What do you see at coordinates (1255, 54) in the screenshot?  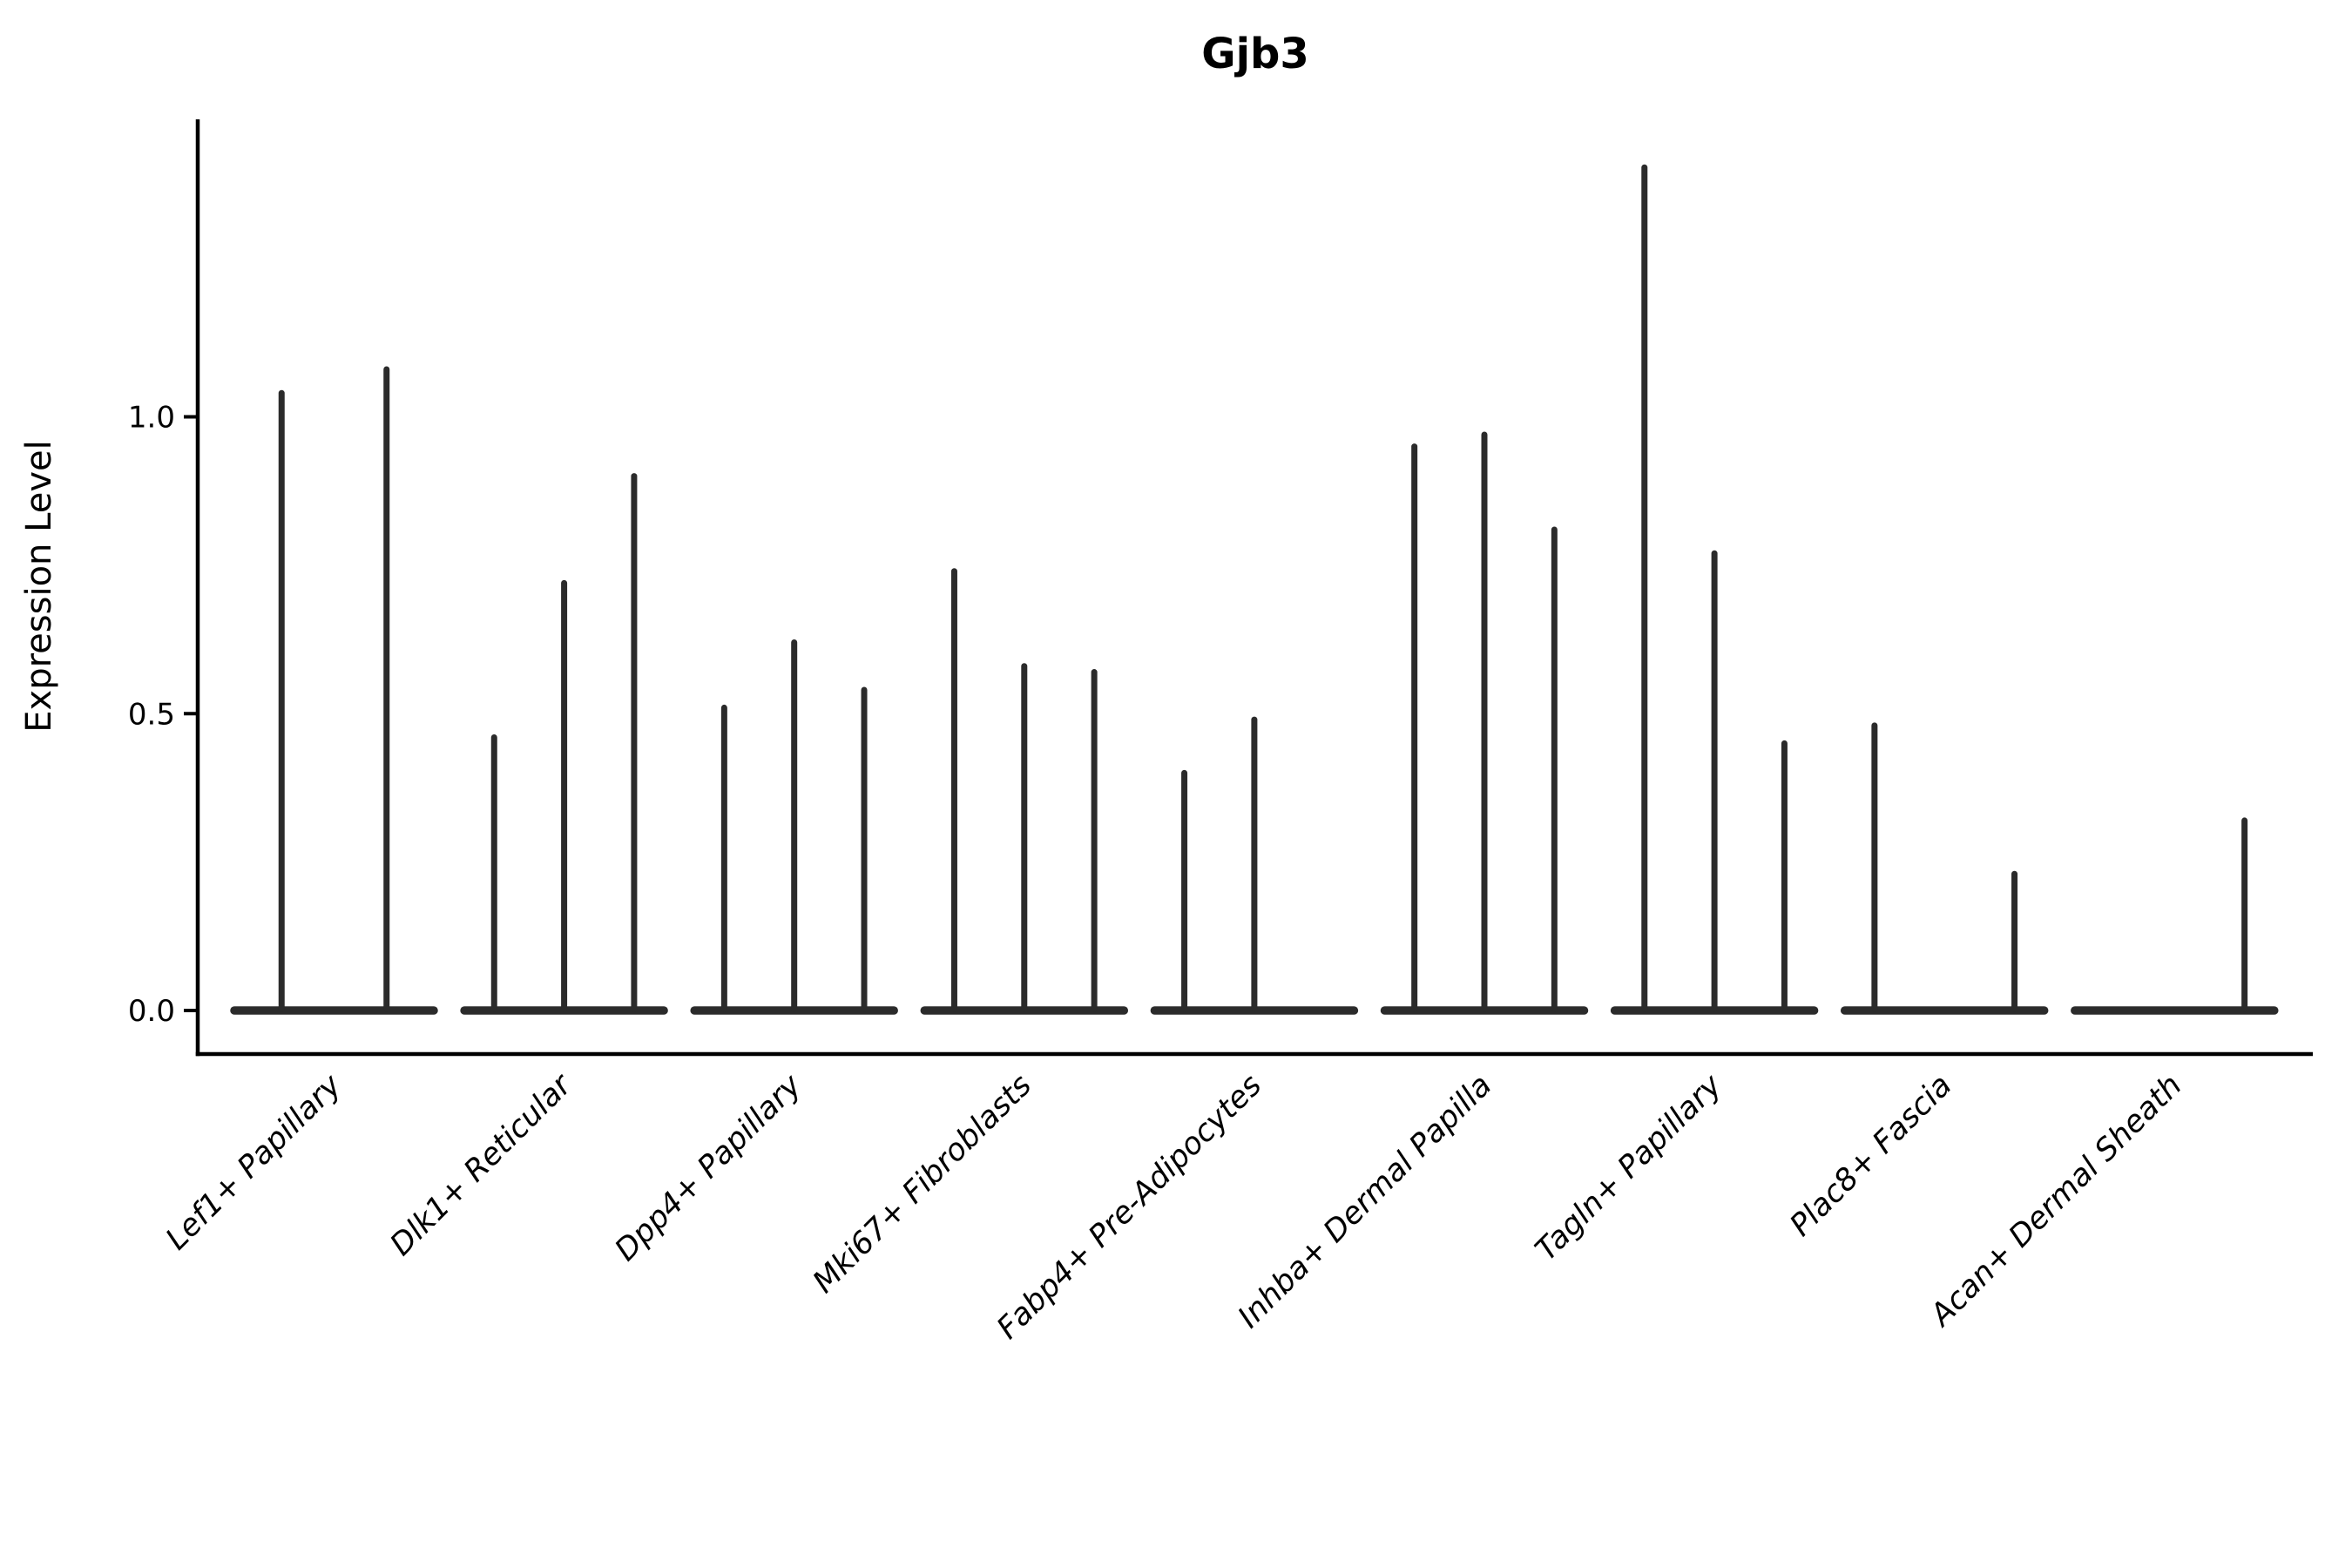 I see `chart-title: Gjb3` at bounding box center [1255, 54].